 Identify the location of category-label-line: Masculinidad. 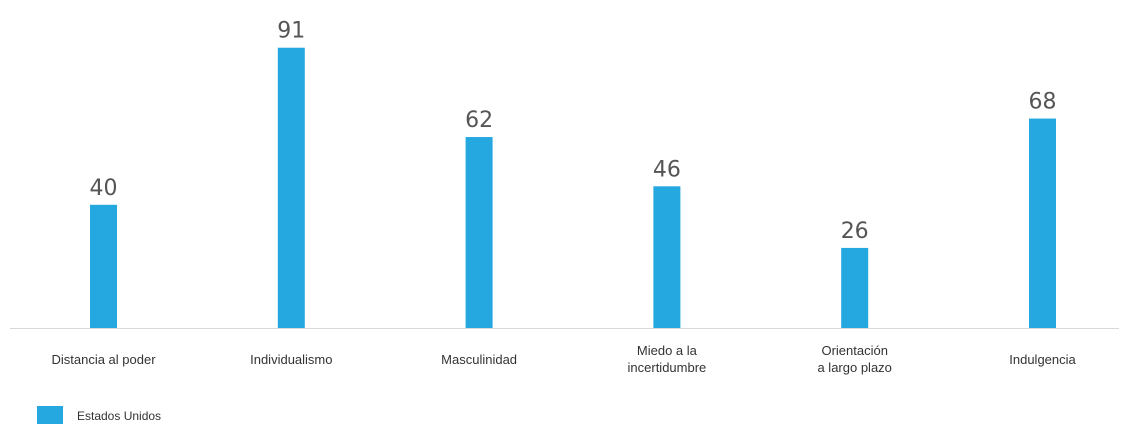
(479, 359).